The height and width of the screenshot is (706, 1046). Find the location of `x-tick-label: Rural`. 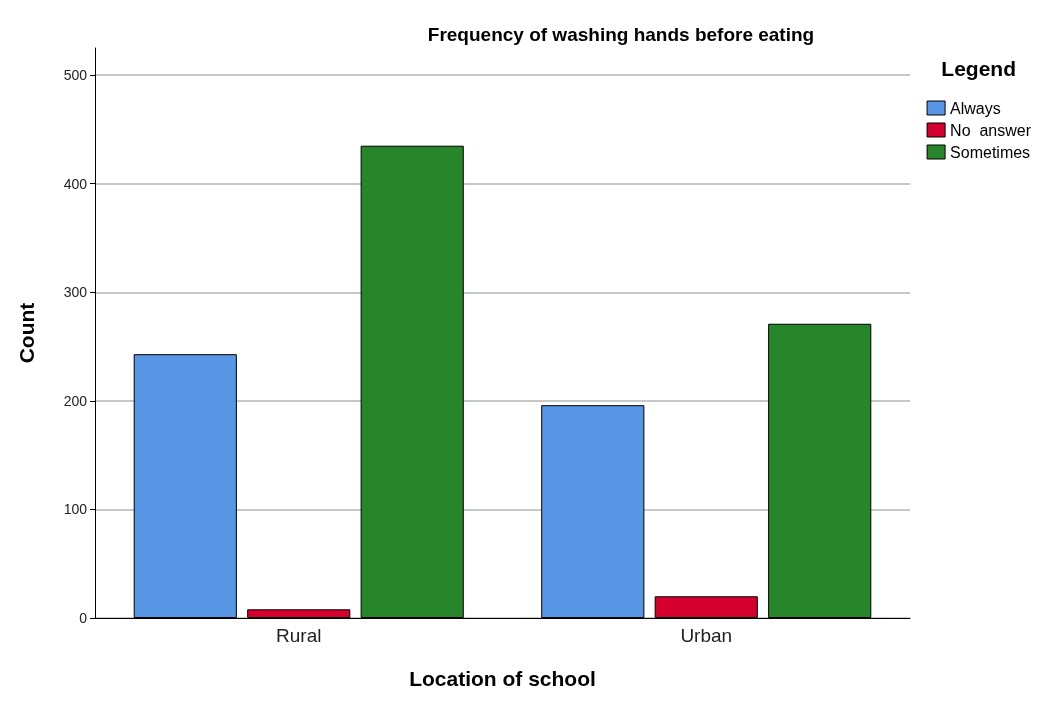

x-tick-label: Rural is located at coordinates (299, 635).